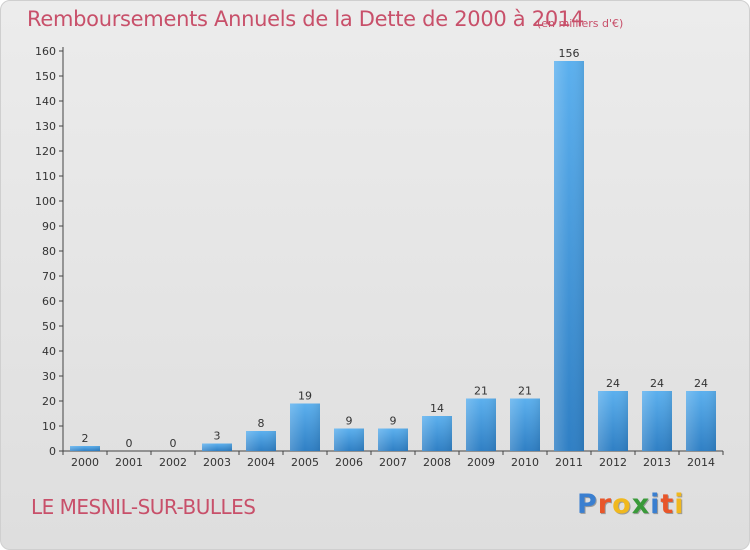 The height and width of the screenshot is (550, 750). What do you see at coordinates (261, 462) in the screenshot?
I see `x-tick-label: 2004` at bounding box center [261, 462].